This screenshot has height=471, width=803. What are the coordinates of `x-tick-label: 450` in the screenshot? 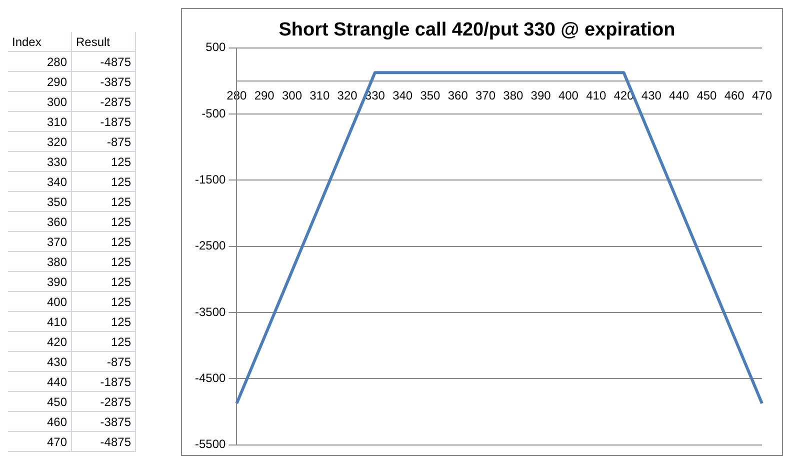 It's located at (707, 95).